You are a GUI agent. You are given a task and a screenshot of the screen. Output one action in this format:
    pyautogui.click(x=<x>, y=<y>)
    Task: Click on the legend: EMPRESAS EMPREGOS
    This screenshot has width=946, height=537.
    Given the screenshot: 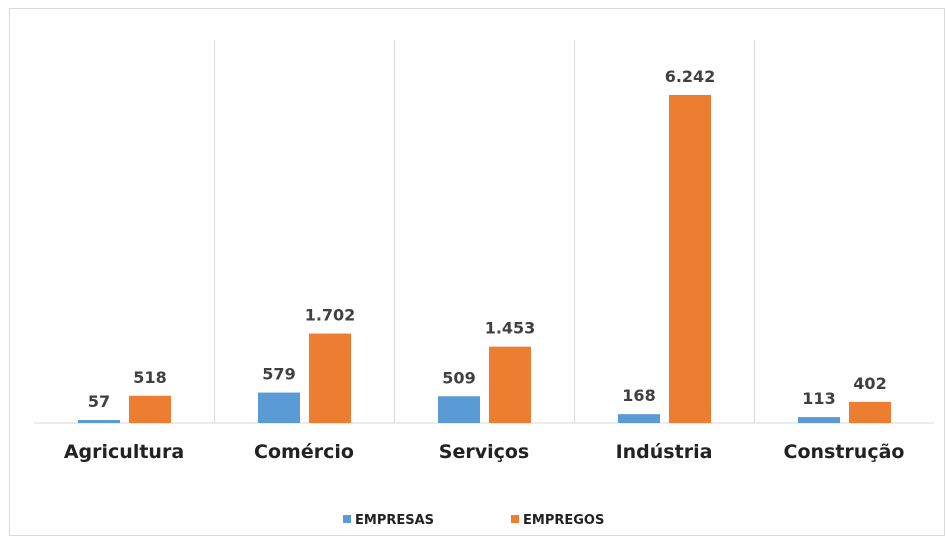 What is the action you would take?
    pyautogui.click(x=473, y=520)
    